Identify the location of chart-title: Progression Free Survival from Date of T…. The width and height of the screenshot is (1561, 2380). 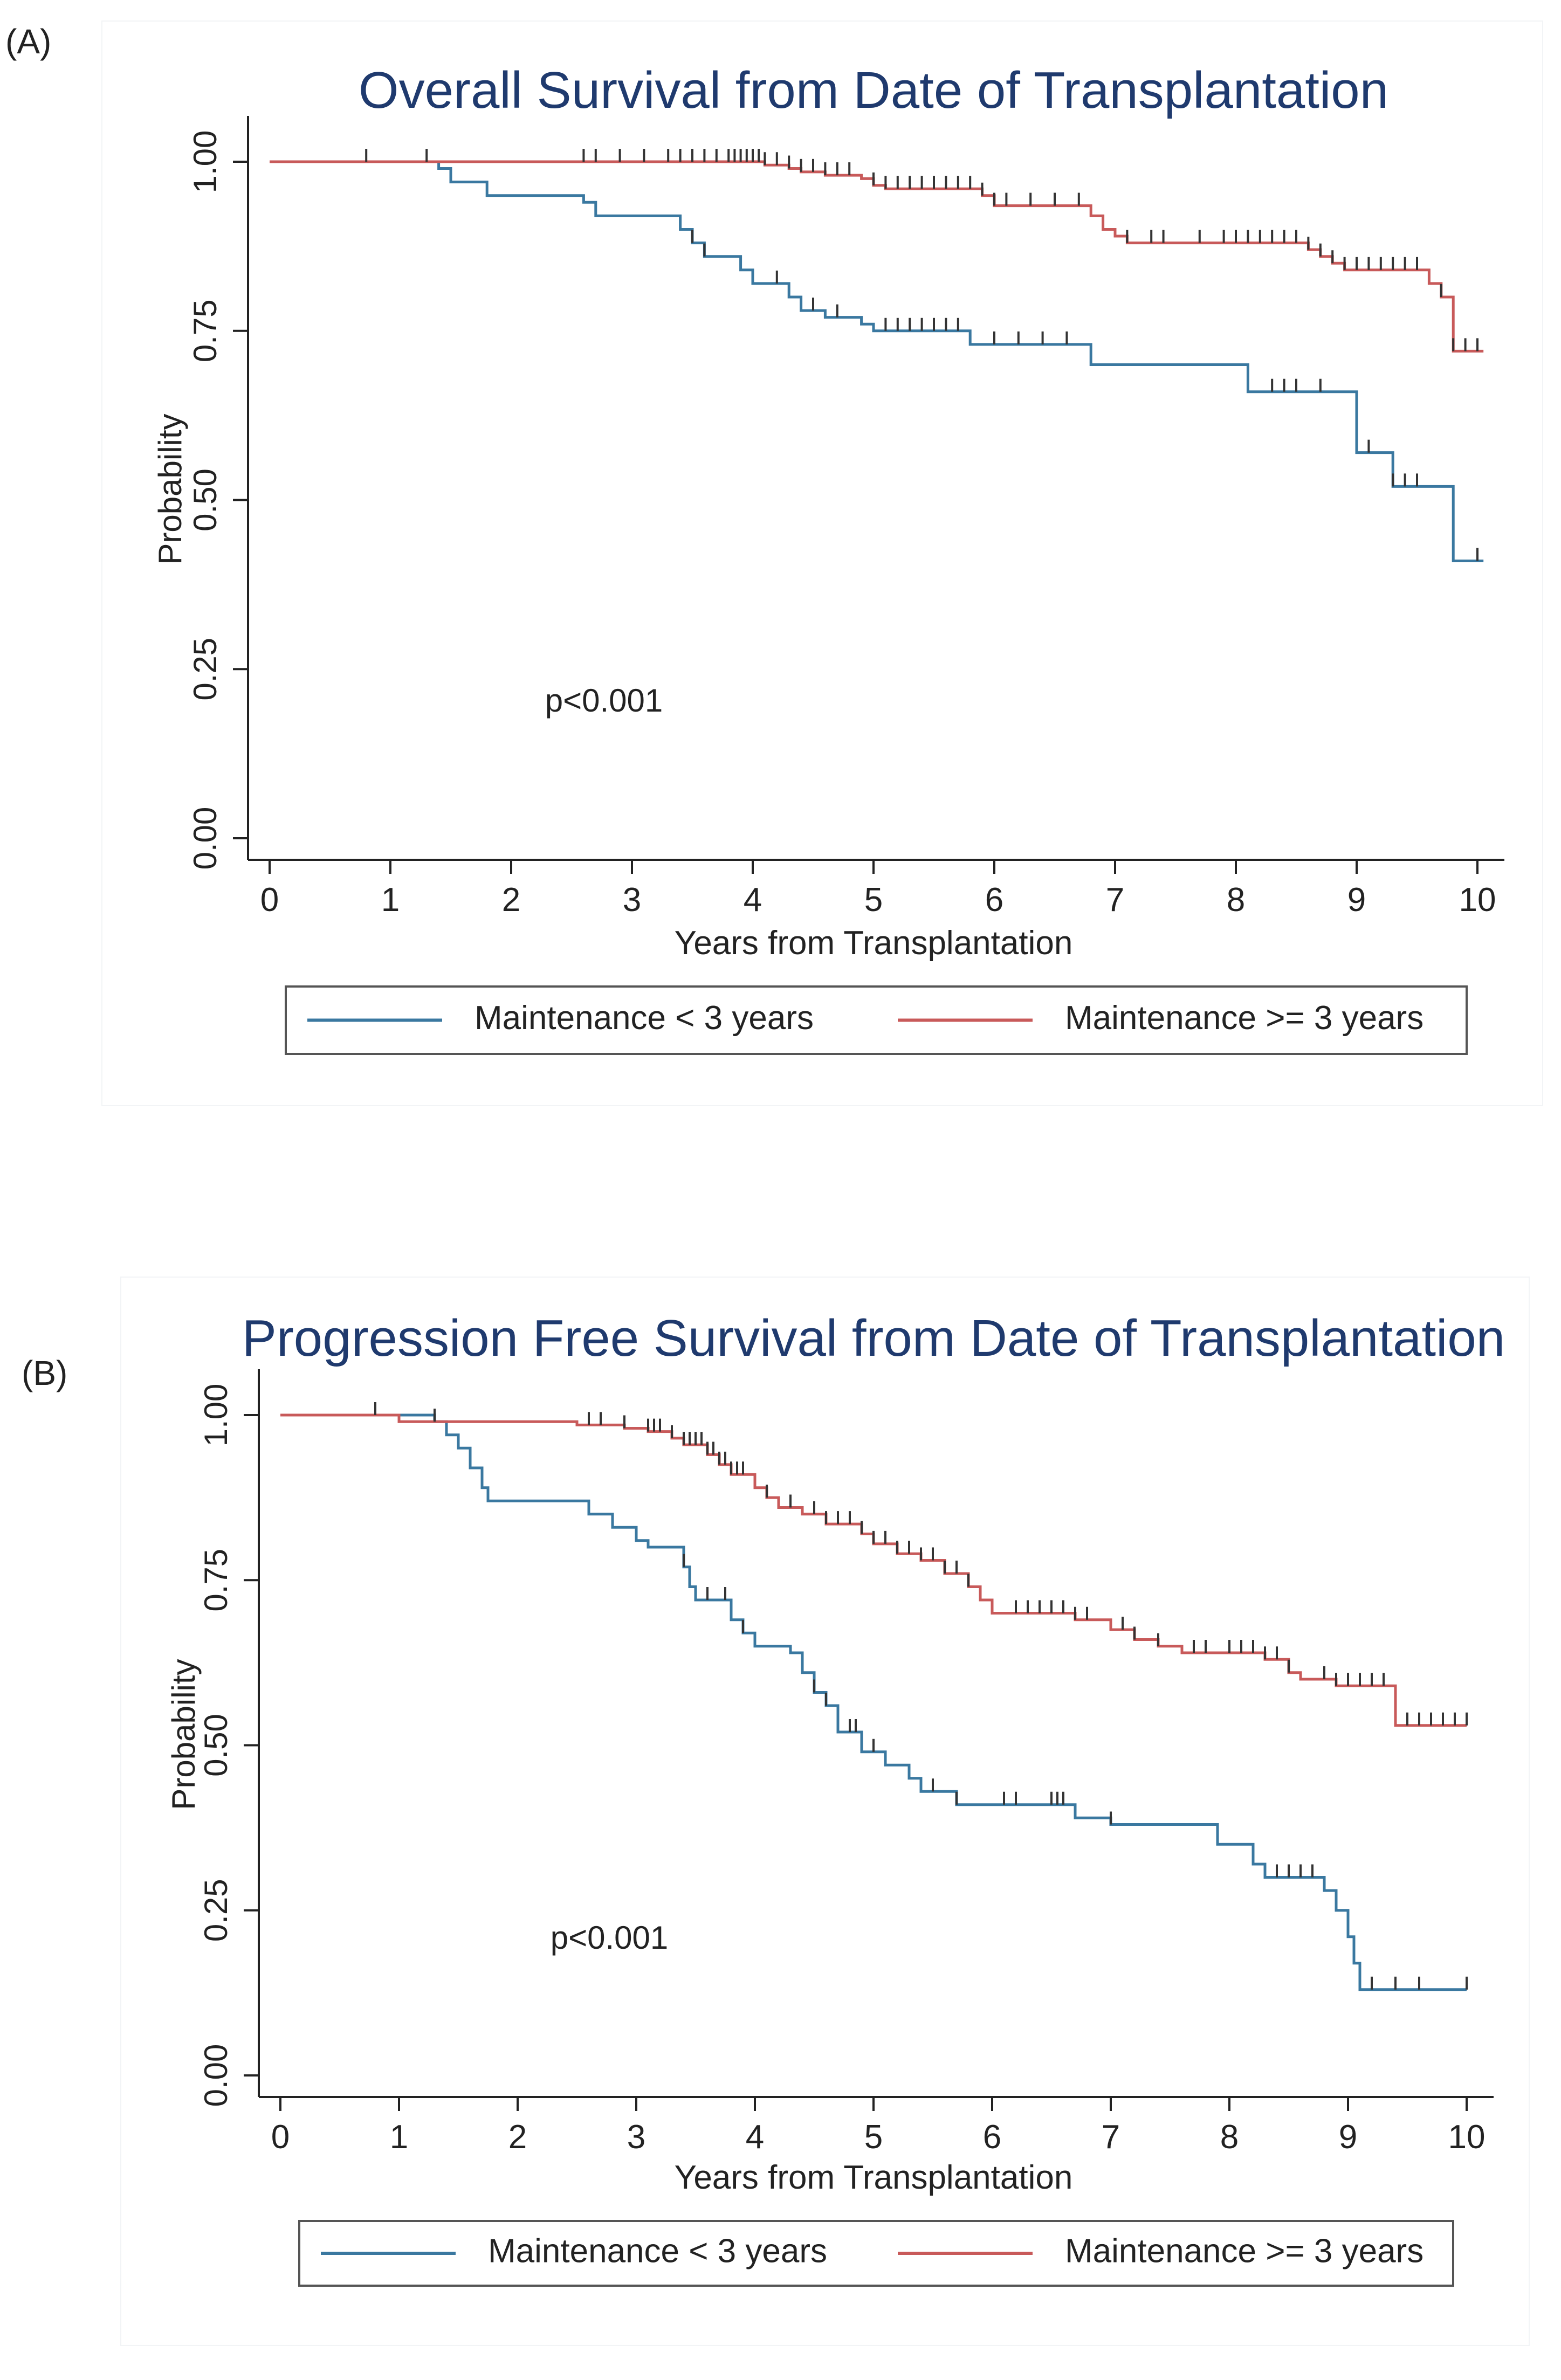
(873, 1338).